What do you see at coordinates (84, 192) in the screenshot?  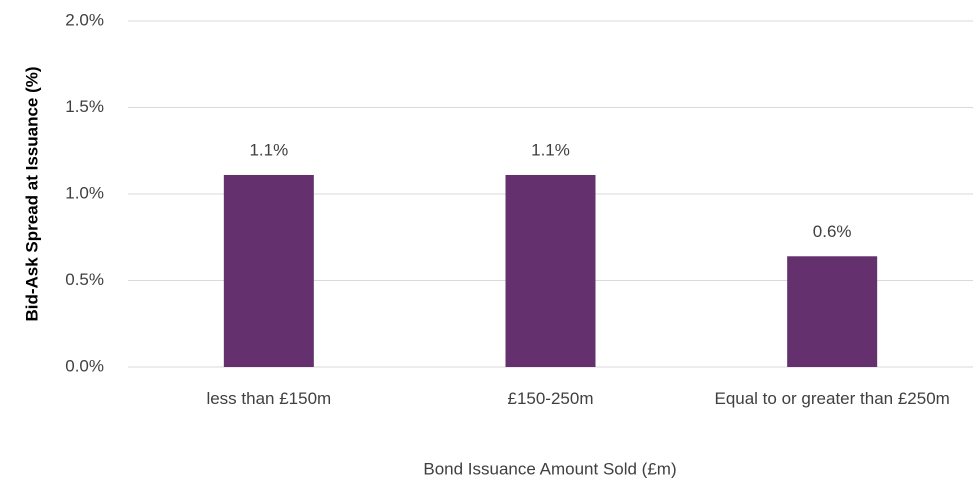 I see `y-tick-label: 1.0%` at bounding box center [84, 192].